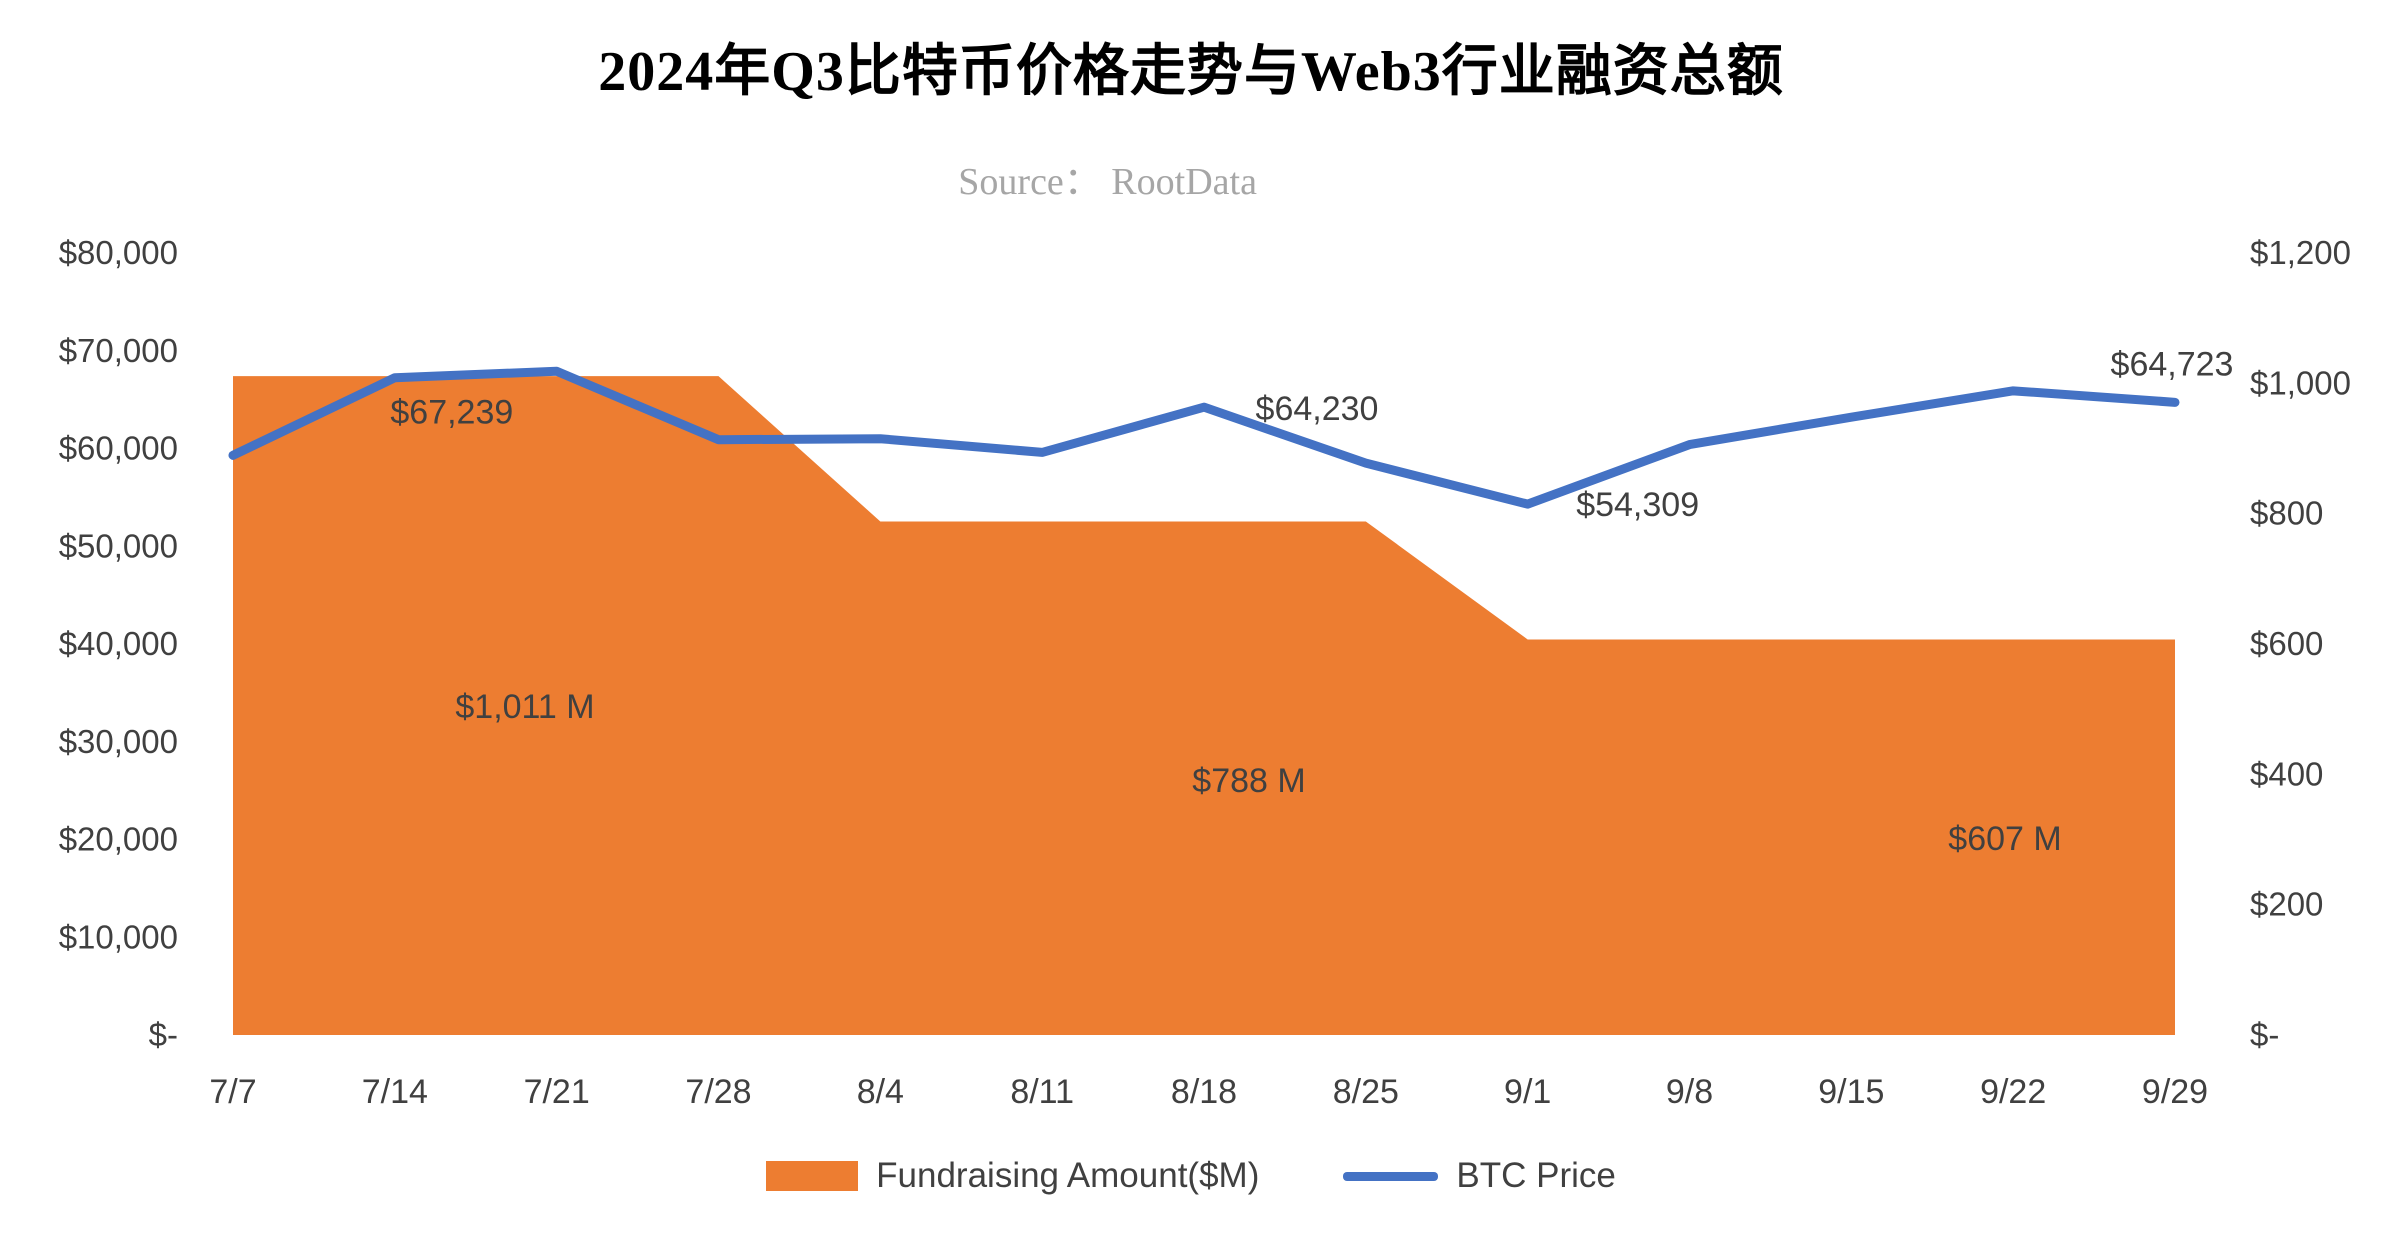  I want to click on legend-item-fundraising: Fundraising Amount($M), so click(1012, 1176).